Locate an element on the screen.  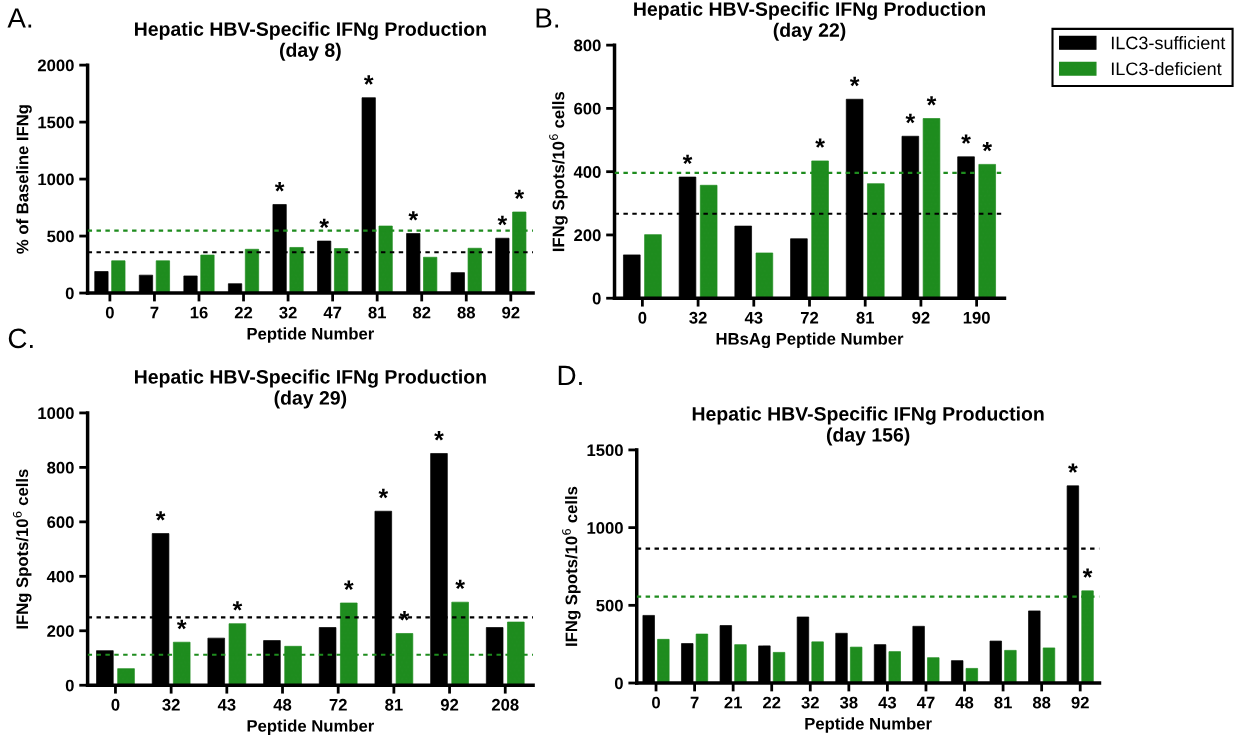
x-tick-label: 21 is located at coordinates (733, 702).